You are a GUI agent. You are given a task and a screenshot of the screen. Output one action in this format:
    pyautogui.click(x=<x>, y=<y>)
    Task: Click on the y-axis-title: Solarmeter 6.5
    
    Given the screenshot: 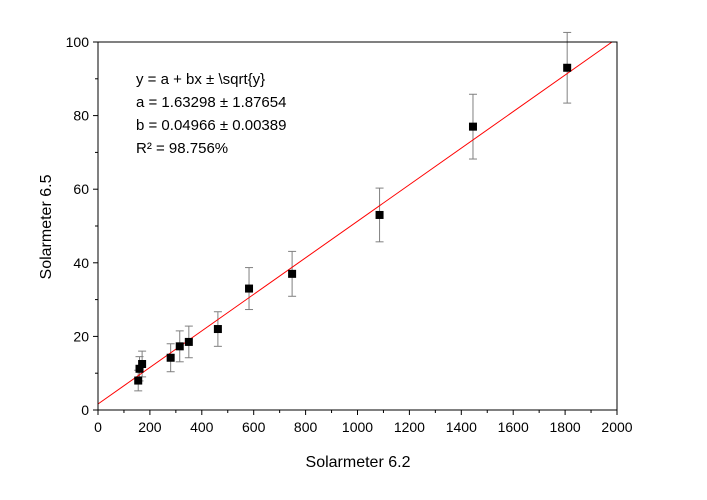 What is the action you would take?
    pyautogui.click(x=46, y=226)
    